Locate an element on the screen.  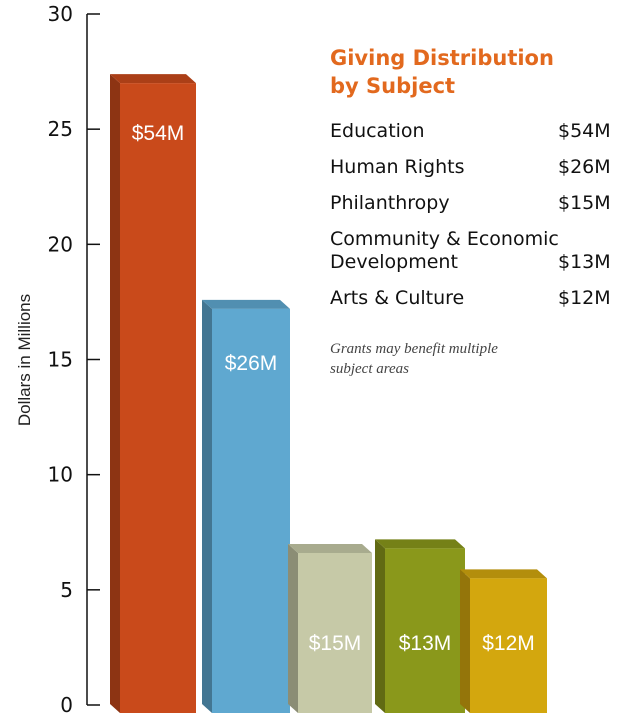
legend-label: Education is located at coordinates (377, 131).